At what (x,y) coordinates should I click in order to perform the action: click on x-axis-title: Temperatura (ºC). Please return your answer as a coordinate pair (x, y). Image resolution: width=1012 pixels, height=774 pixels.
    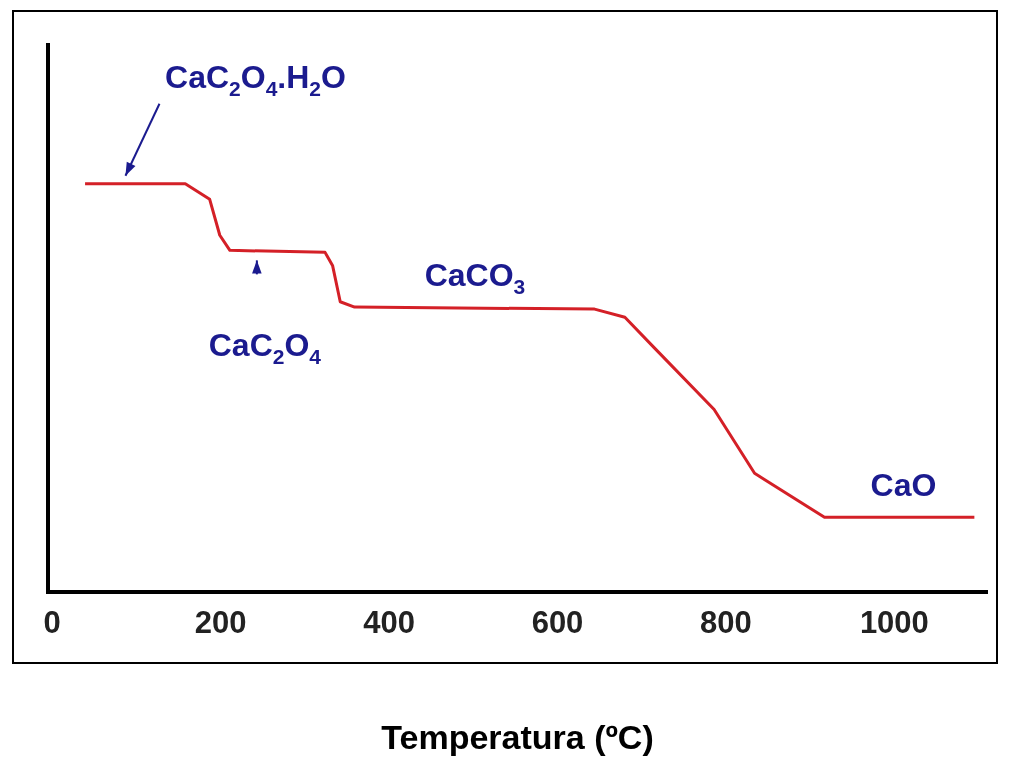
    Looking at the image, I should click on (517, 736).